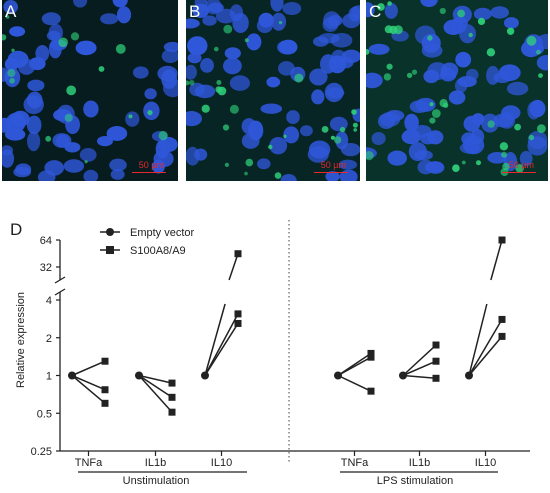 This screenshot has height=493, width=550. Describe the element at coordinates (49, 377) in the screenshot. I see `y-tick-label: 1` at that location.